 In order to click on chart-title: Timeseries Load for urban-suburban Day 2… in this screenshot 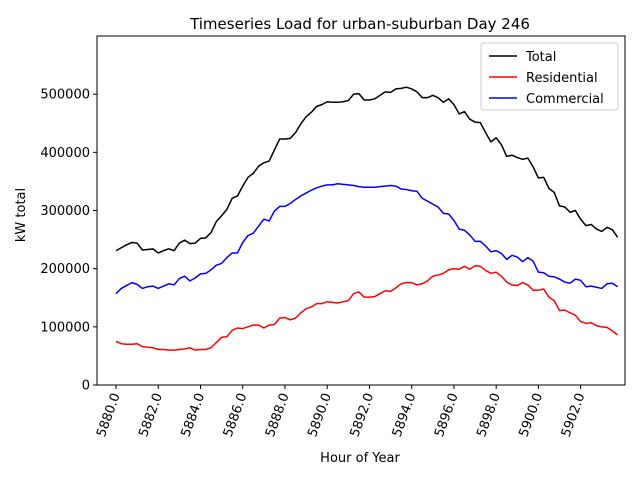, I will do `click(359, 24)`.